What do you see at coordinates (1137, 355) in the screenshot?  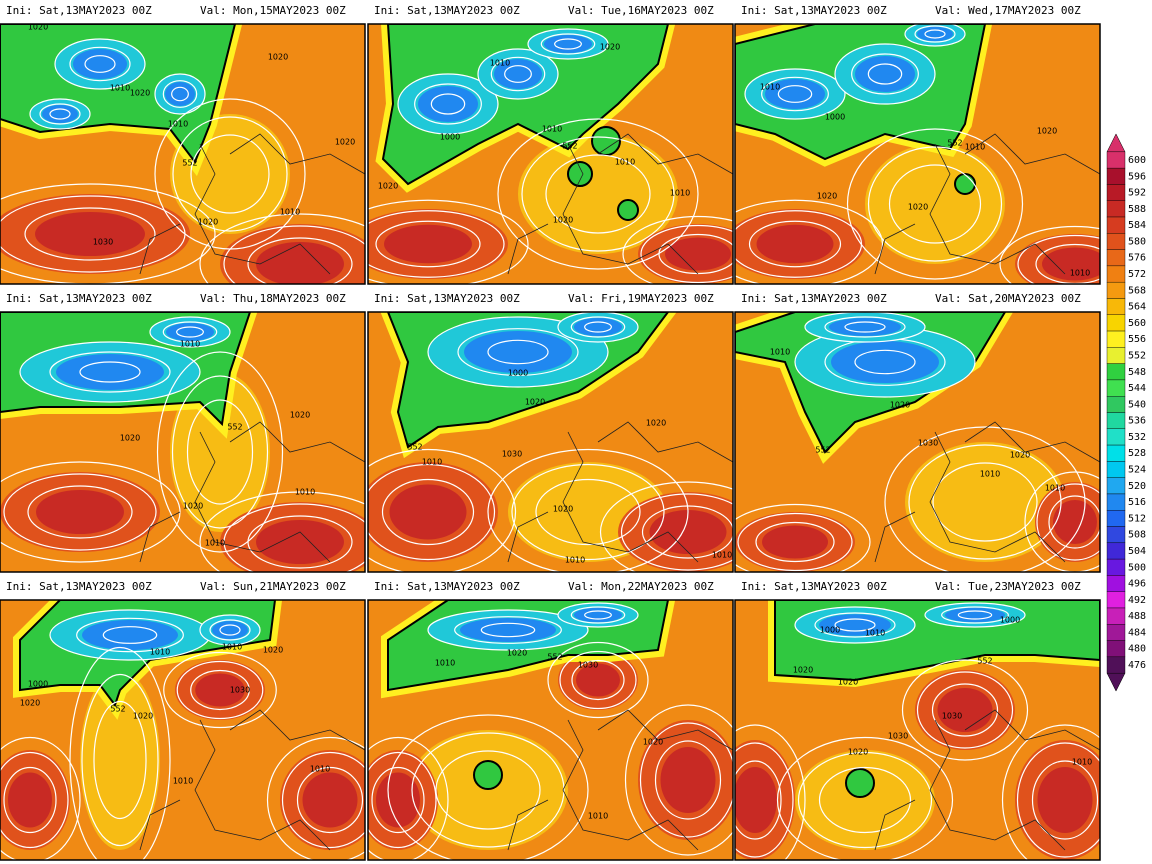 I see `colorbar-label: 552` at bounding box center [1137, 355].